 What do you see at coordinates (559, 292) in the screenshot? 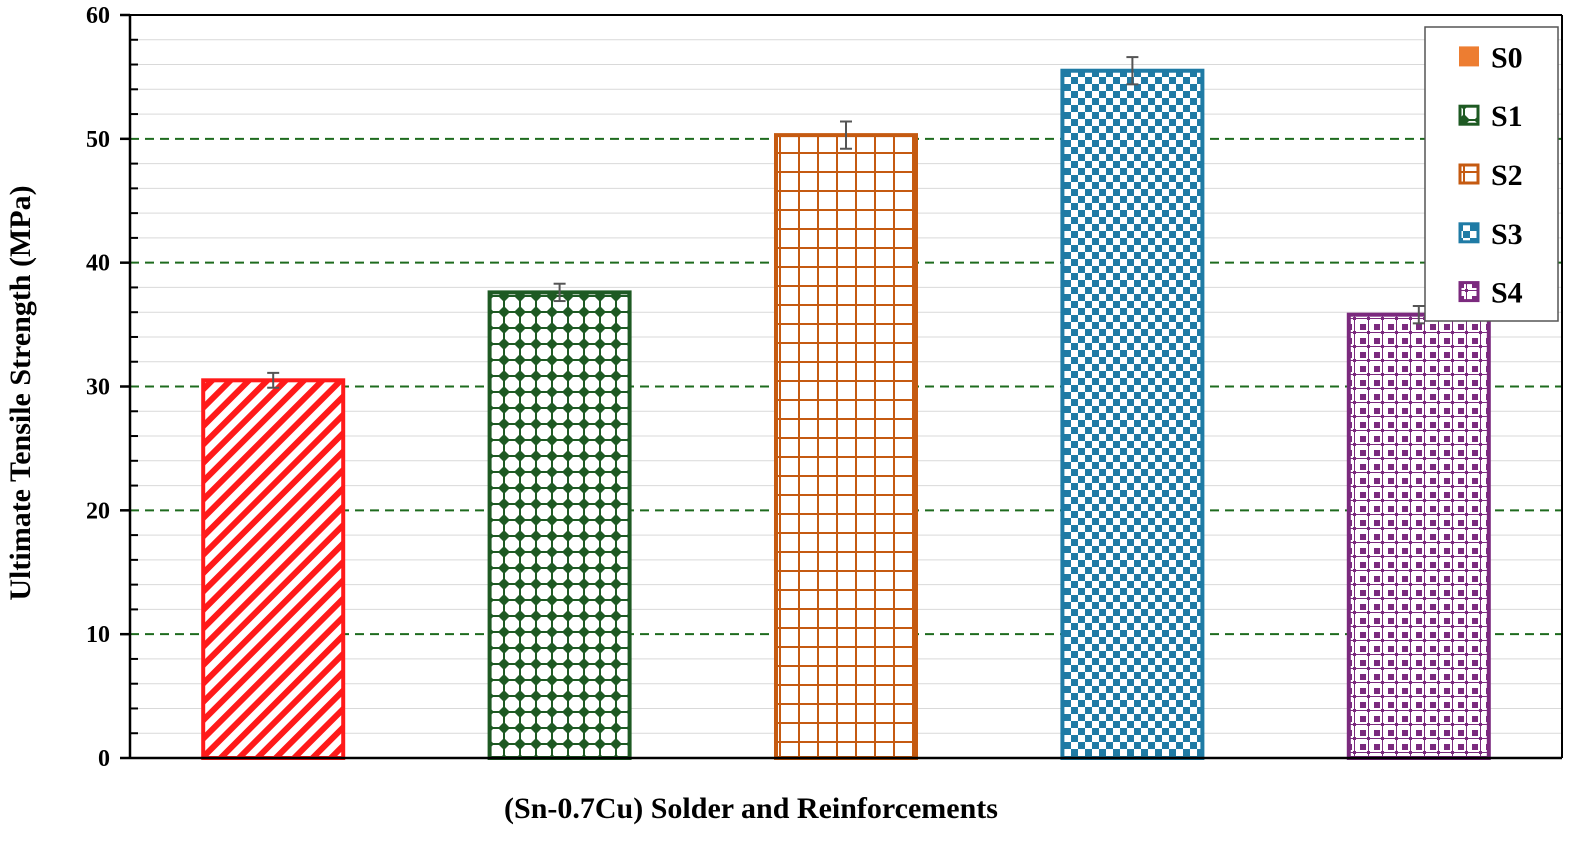
I see `error-bar-s1` at bounding box center [559, 292].